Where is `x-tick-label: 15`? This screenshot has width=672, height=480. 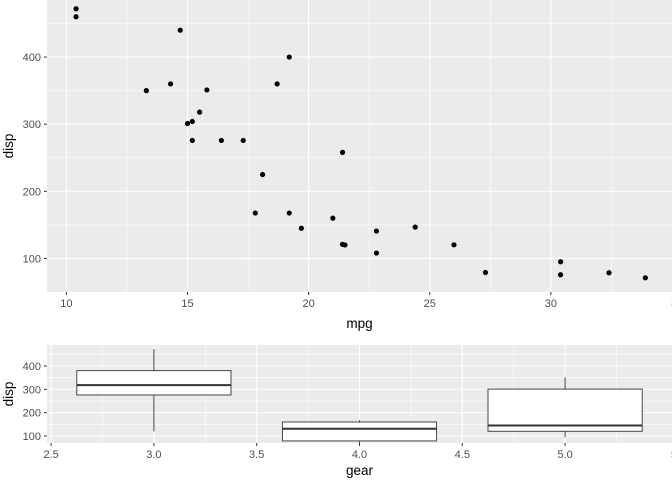 x-tick-label: 15 is located at coordinates (187, 304).